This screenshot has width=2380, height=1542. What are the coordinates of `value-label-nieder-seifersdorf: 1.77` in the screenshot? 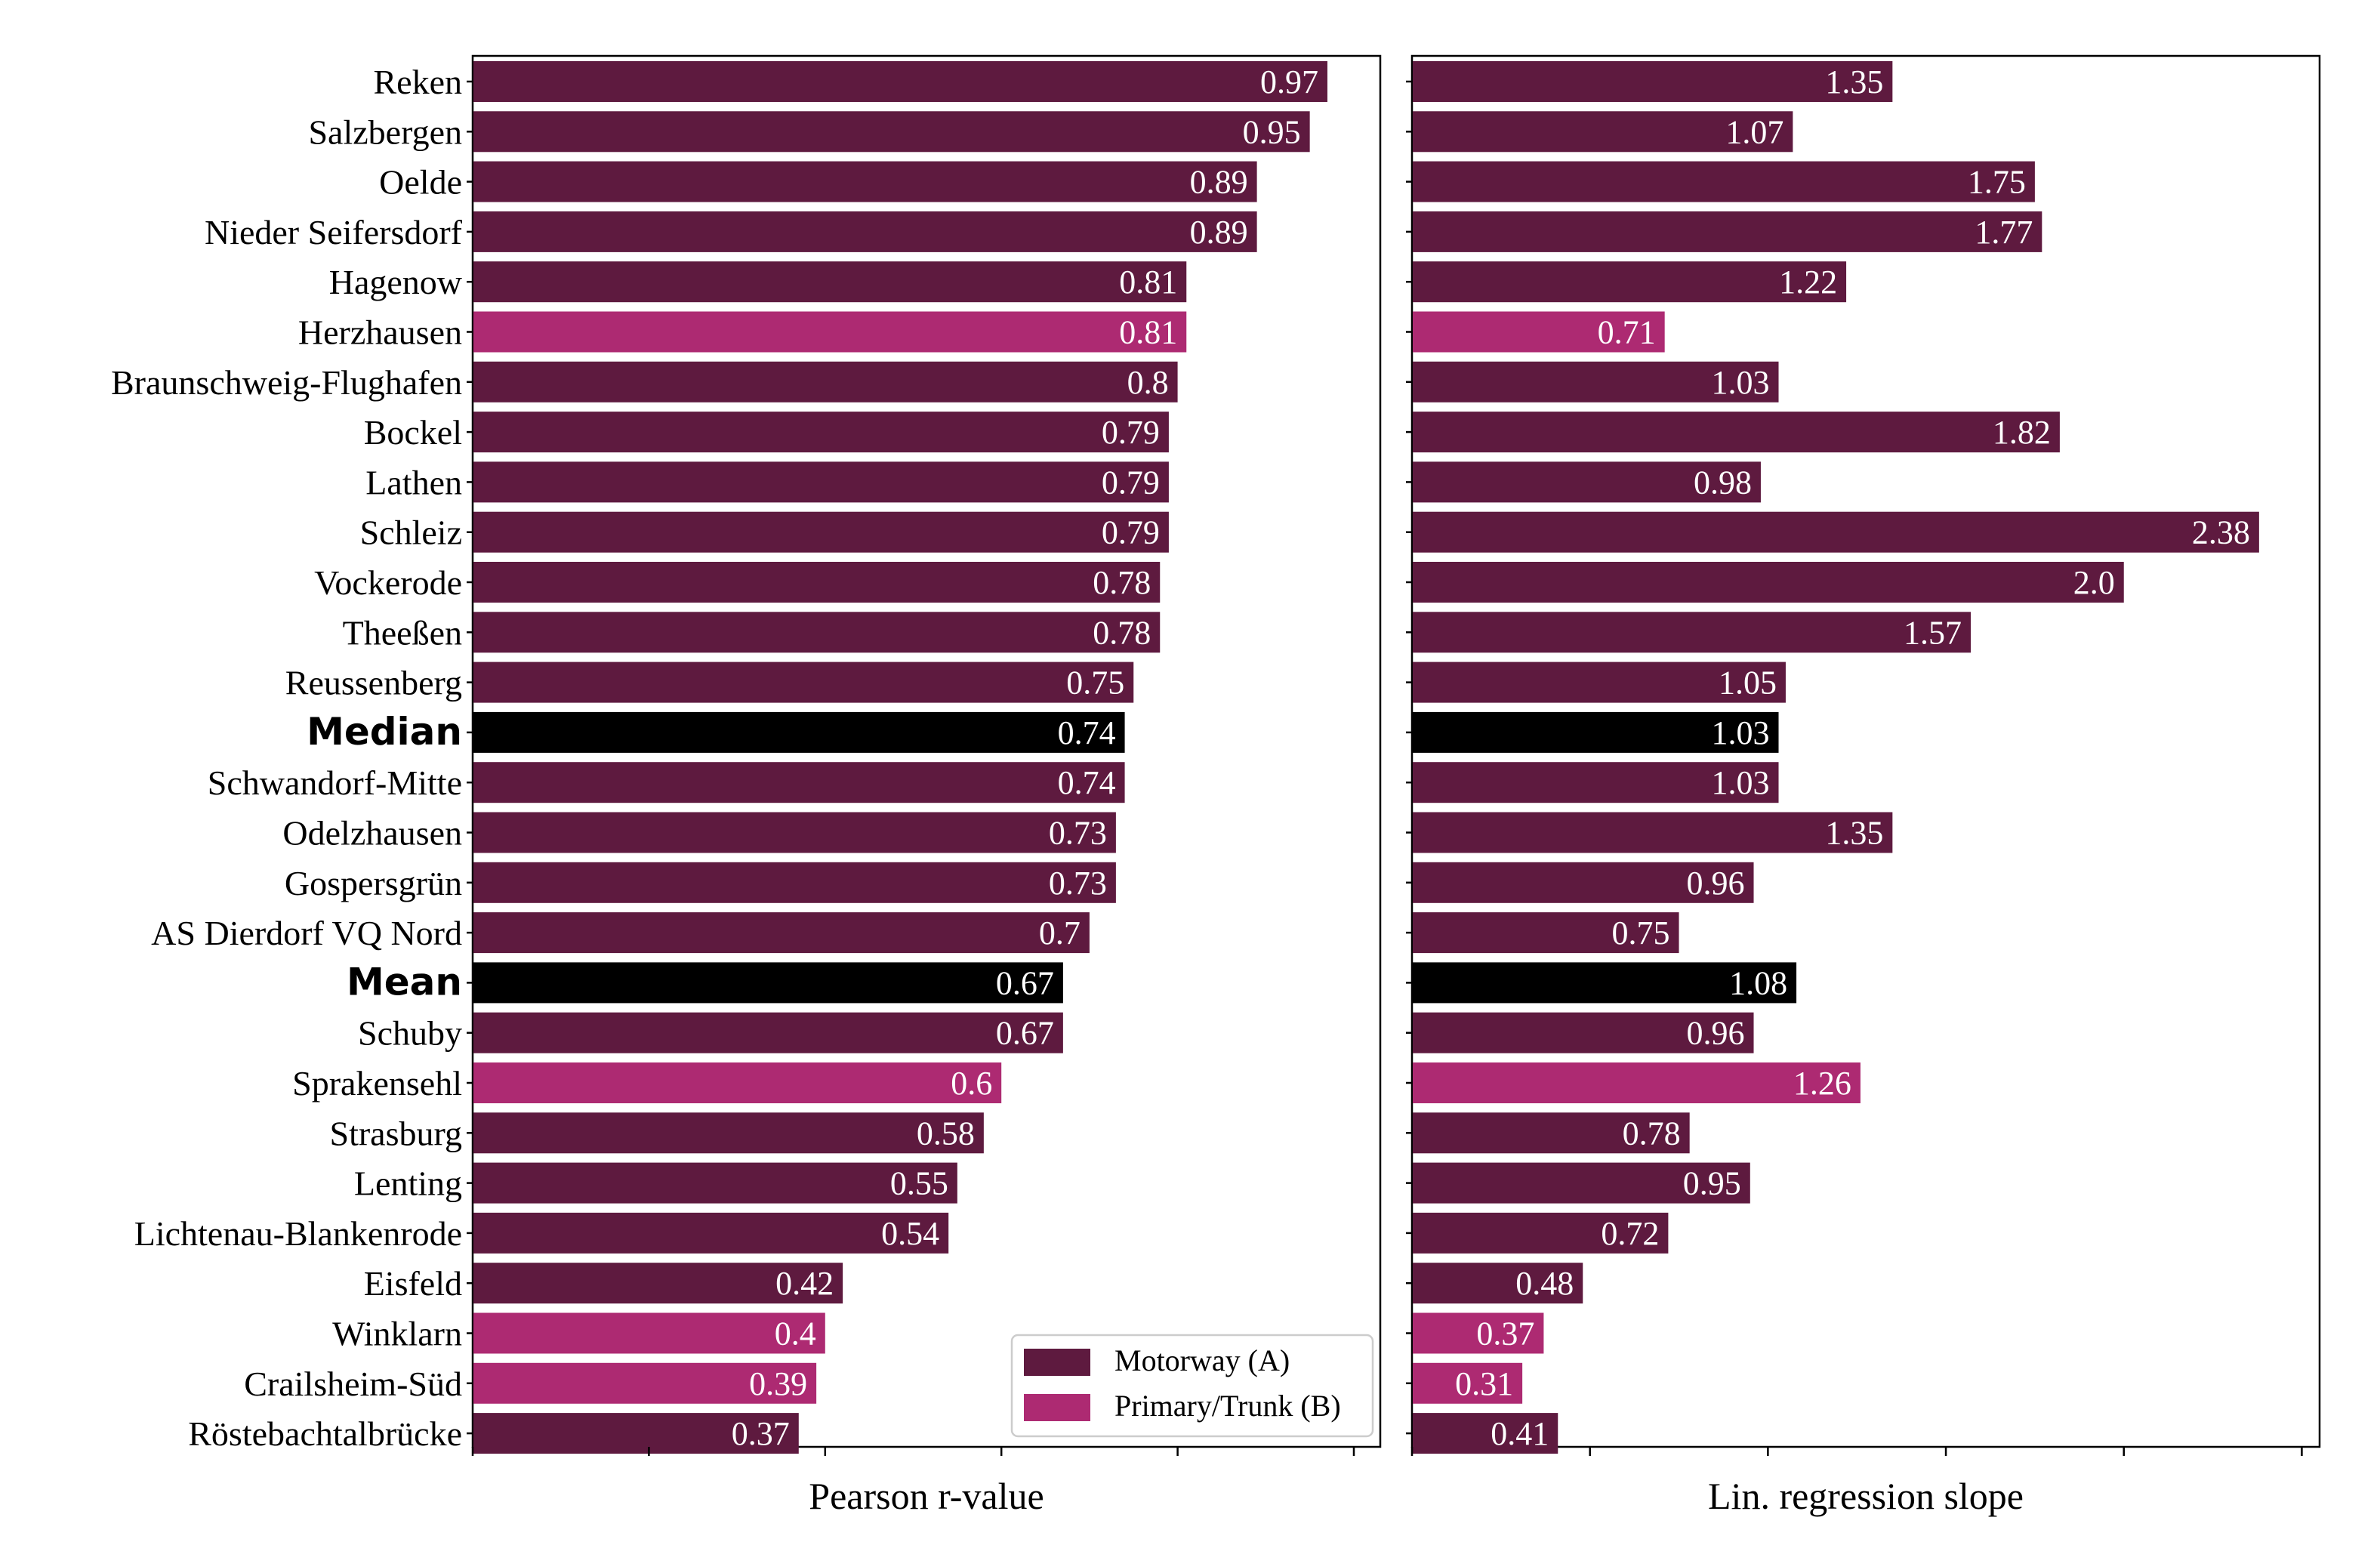 It's located at (2004, 232).